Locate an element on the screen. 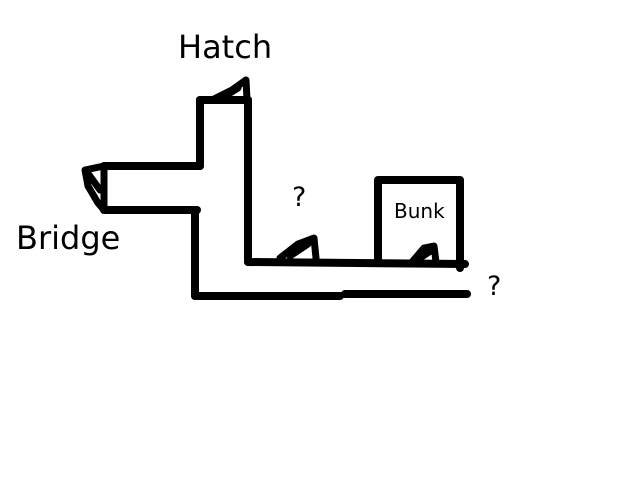  hatch-label: Hatch is located at coordinates (225, 47).